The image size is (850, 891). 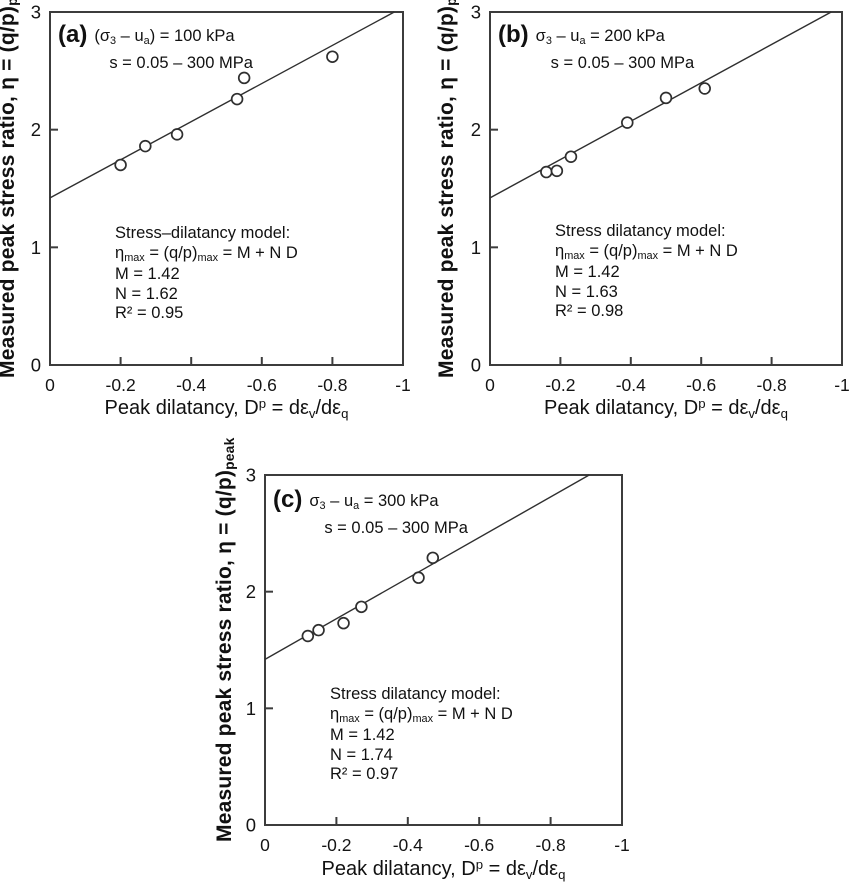 I want to click on model-n-value: N = 1.74, so click(x=361, y=754).